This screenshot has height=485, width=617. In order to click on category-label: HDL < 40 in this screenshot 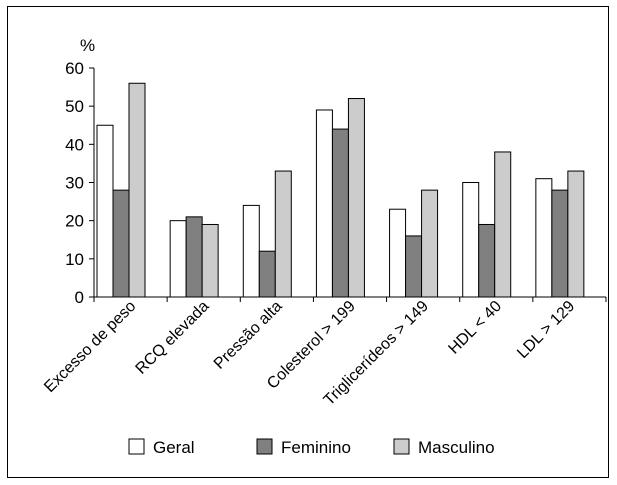, I will do `click(475, 328)`.